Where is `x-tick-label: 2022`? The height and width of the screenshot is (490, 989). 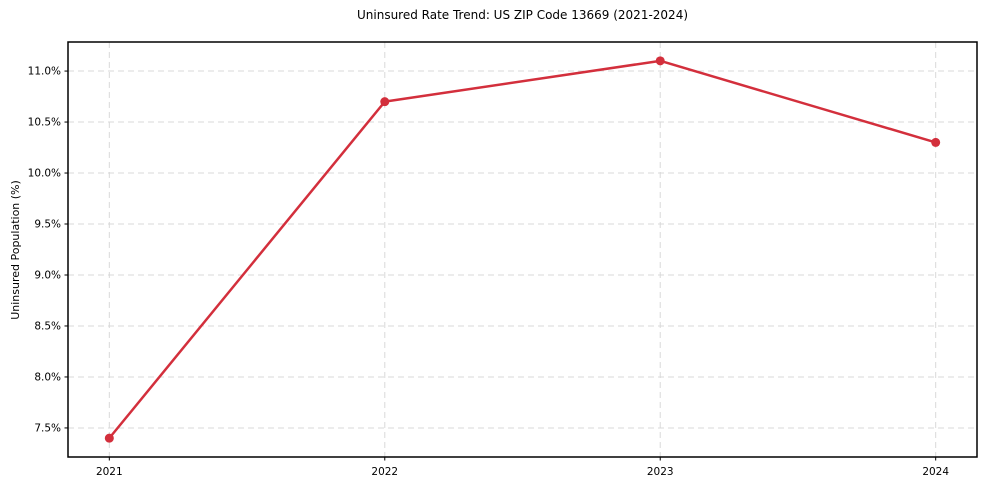 x-tick-label: 2022 is located at coordinates (384, 472).